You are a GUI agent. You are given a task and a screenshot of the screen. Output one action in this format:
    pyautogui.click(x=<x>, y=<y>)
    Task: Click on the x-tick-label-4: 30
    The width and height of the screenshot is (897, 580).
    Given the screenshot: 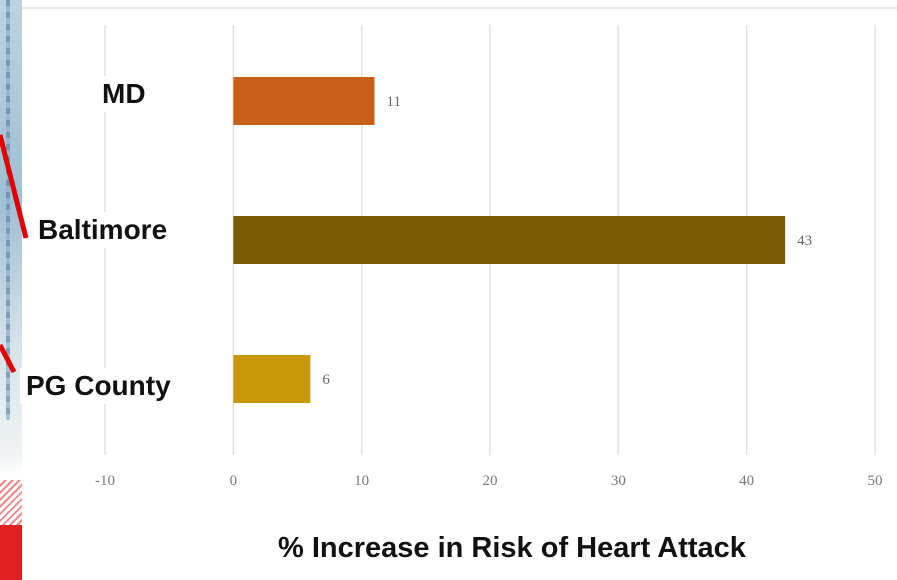 What is the action you would take?
    pyautogui.click(x=618, y=481)
    